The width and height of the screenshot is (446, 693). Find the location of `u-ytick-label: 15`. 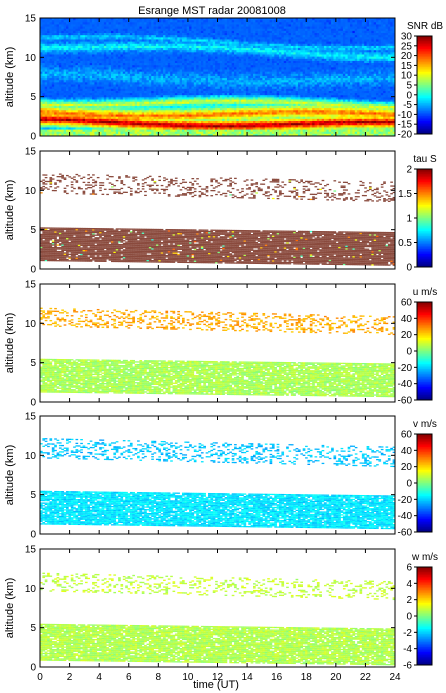

u-ytick-label: 15 is located at coordinates (31, 285).